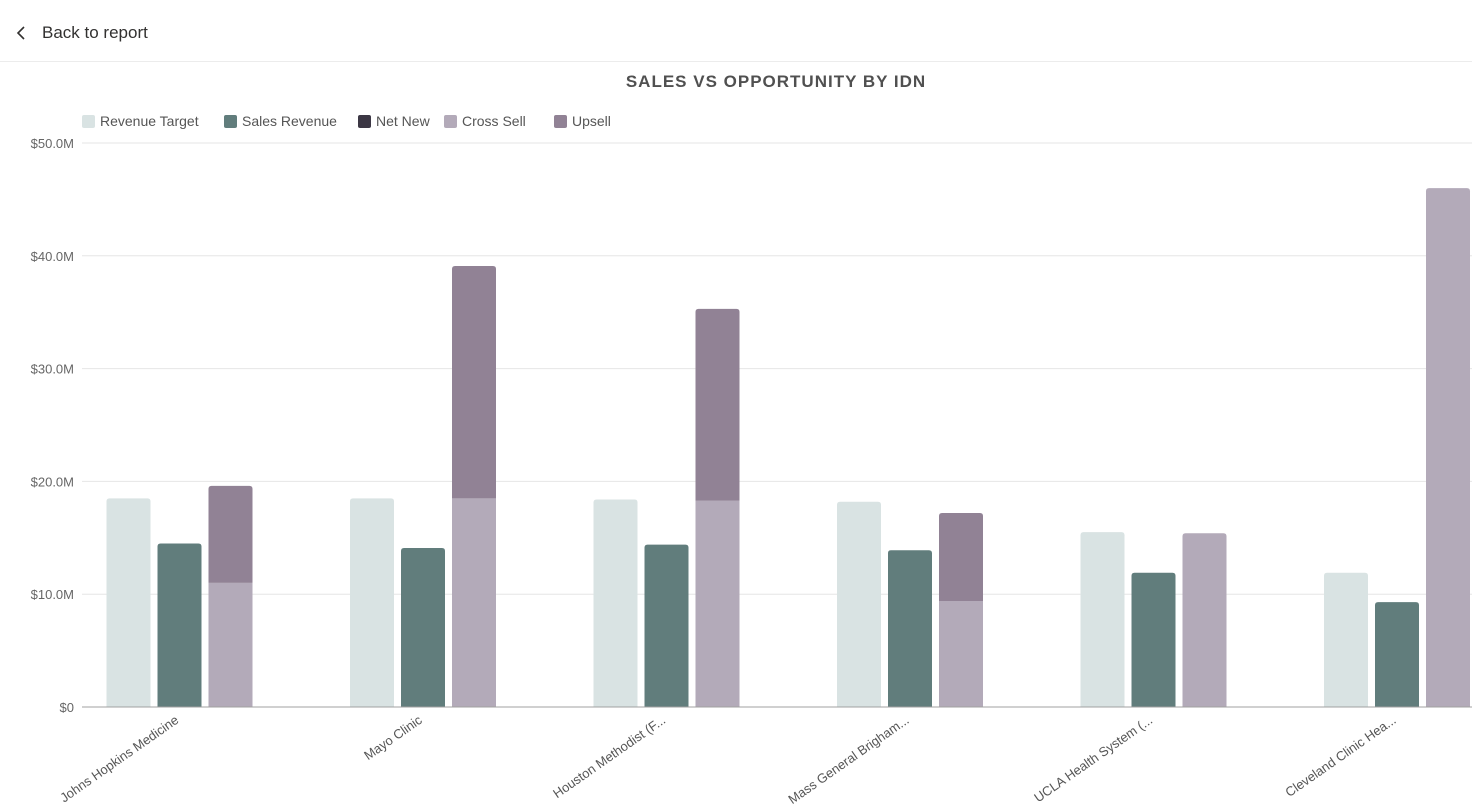 This screenshot has width=1472, height=812. I want to click on bar-cross-sell-mass-general-brigham, so click(961, 653).